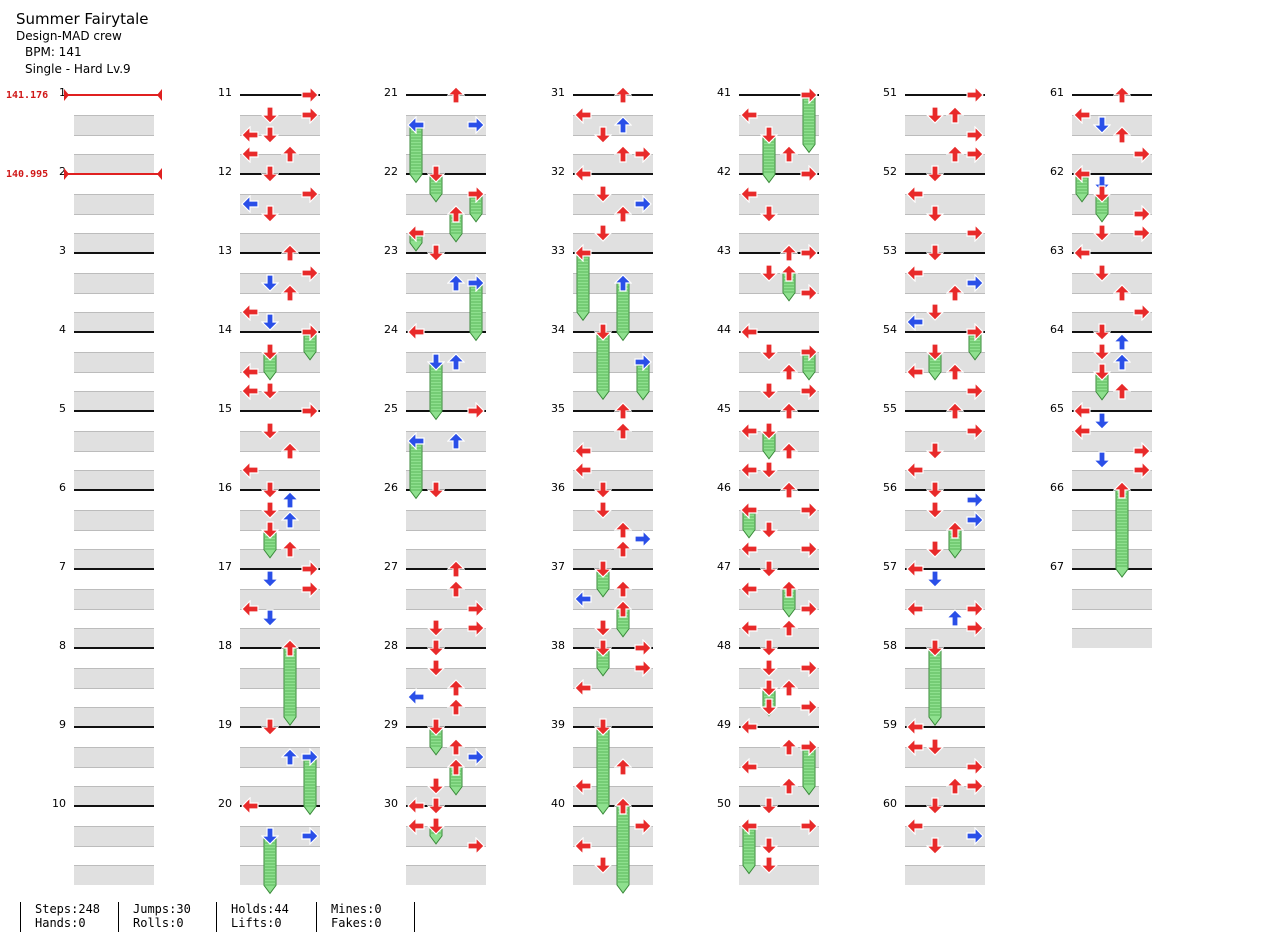  Describe the element at coordinates (364, 917) in the screenshot. I see `stats-group: Mines:0 Fakes:0` at that location.